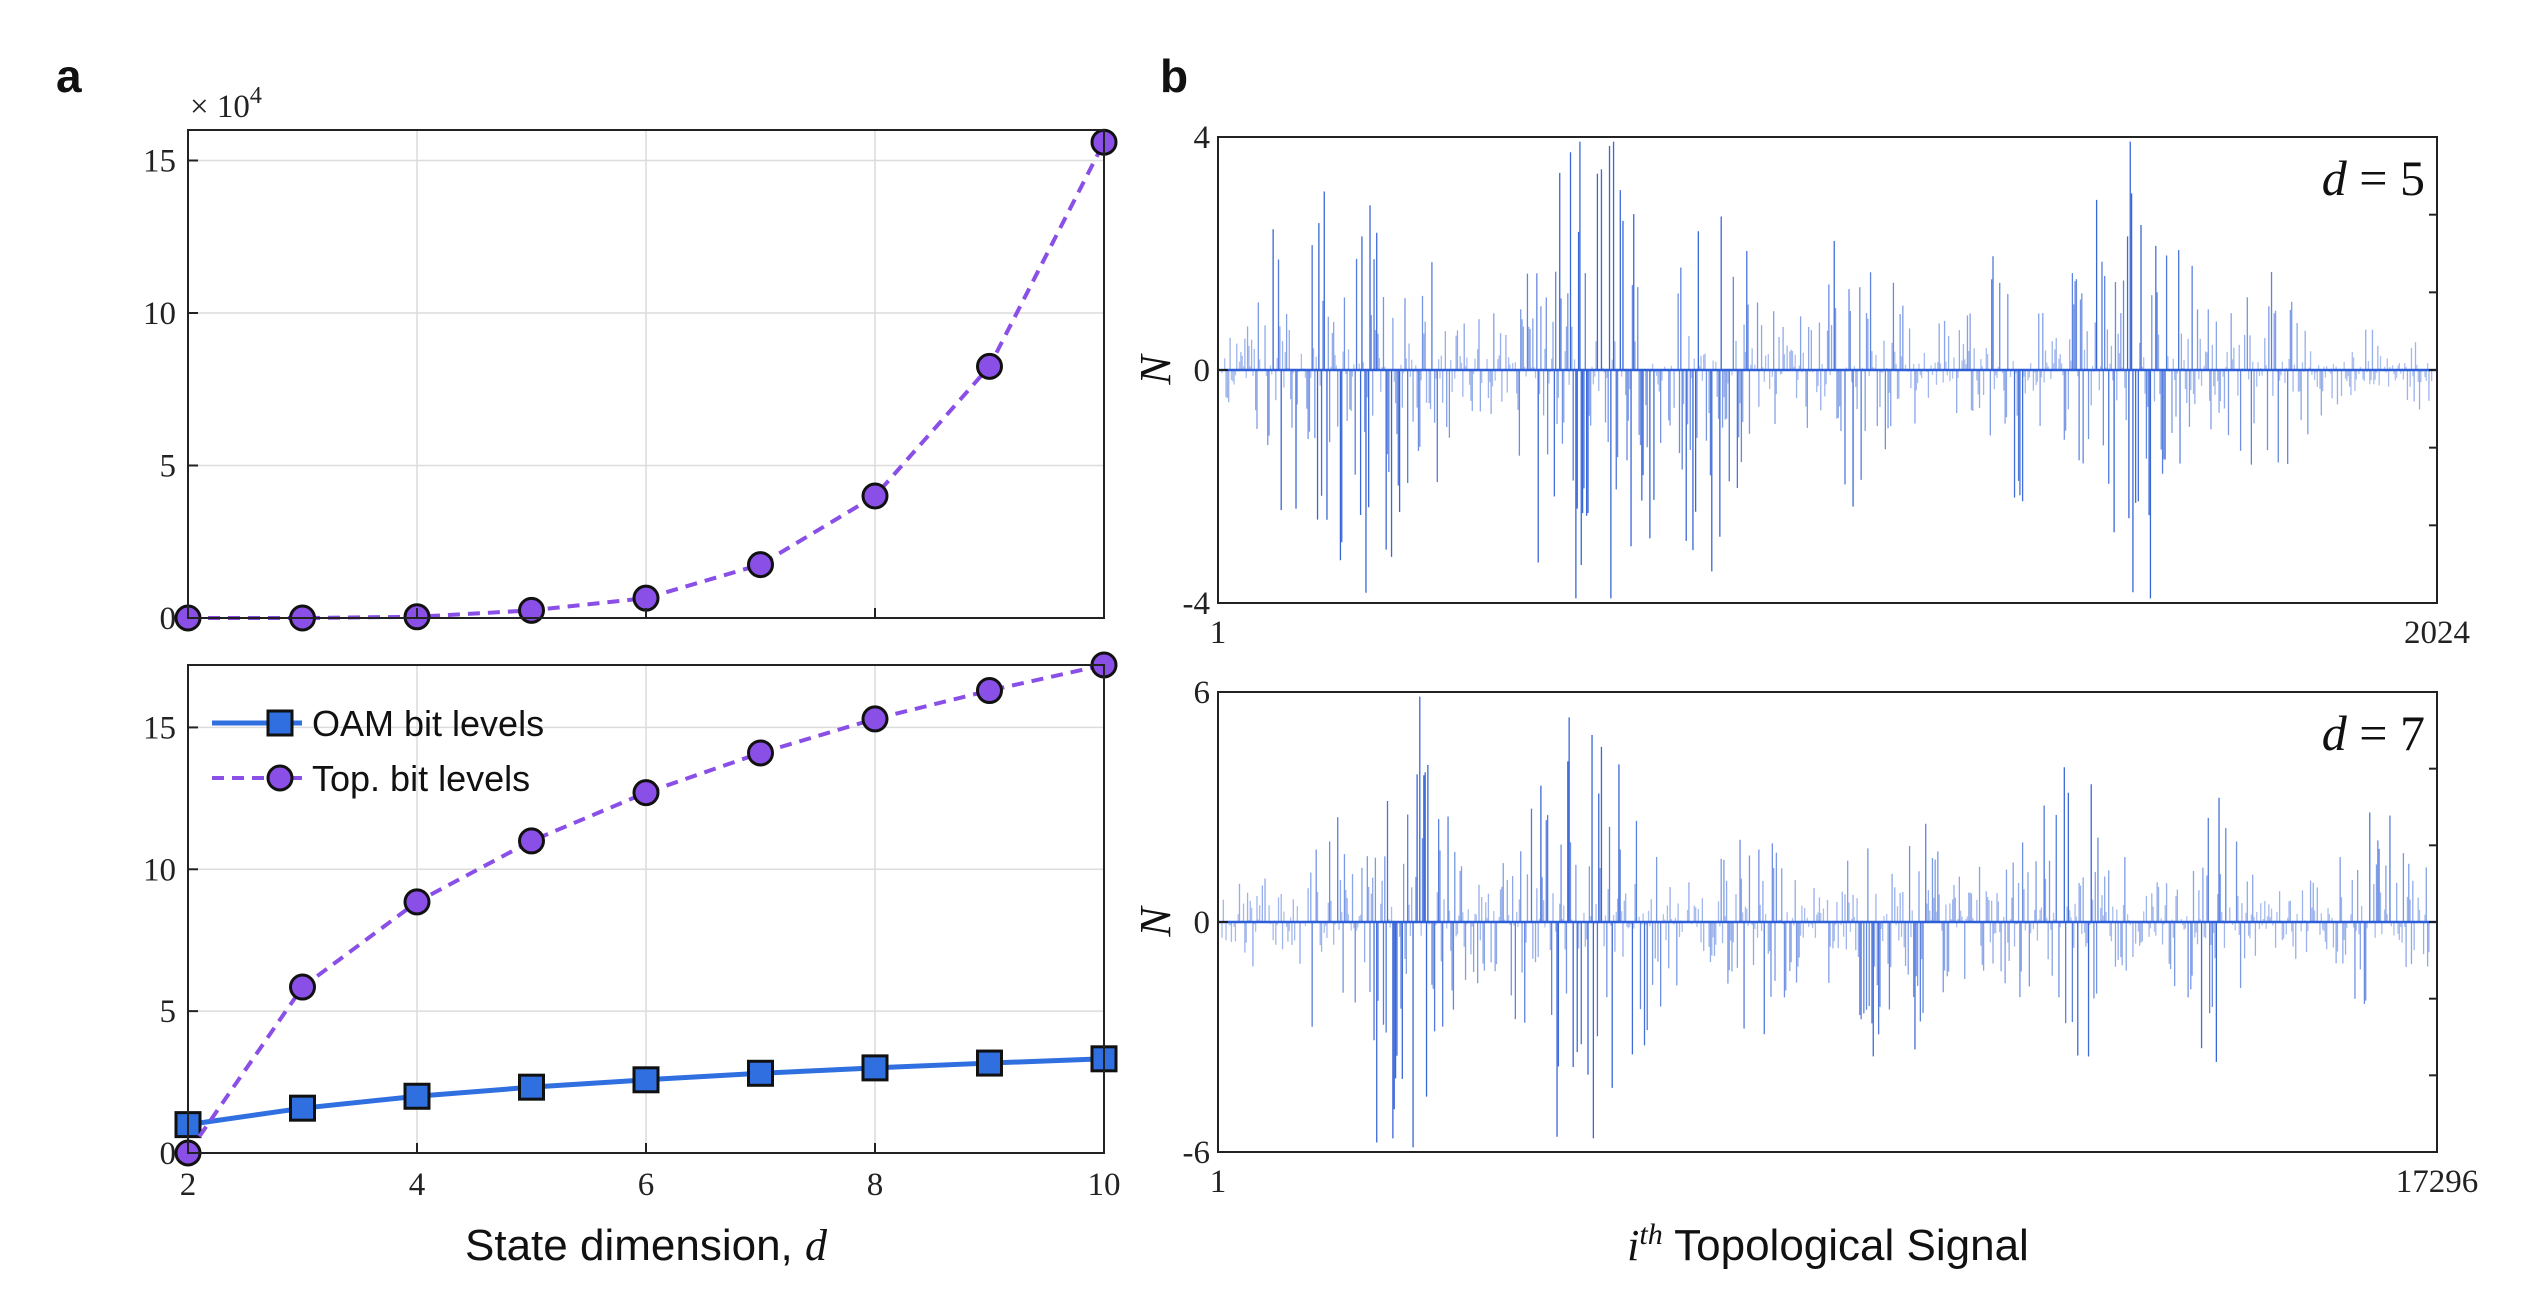 Image resolution: width=2547 pixels, height=1312 pixels. What do you see at coordinates (280, 723) in the screenshot?
I see `legend-marker-oam` at bounding box center [280, 723].